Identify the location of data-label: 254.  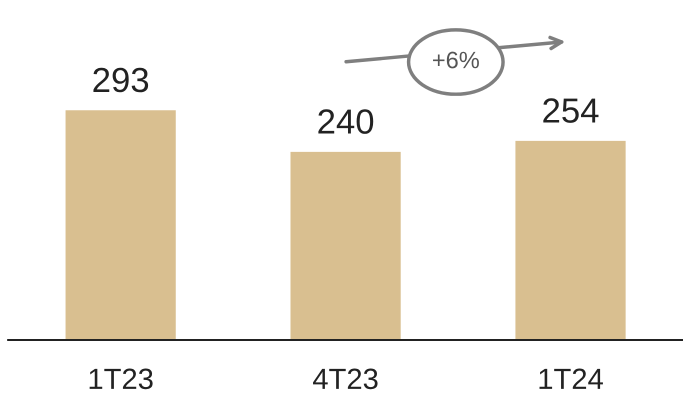
(570, 110).